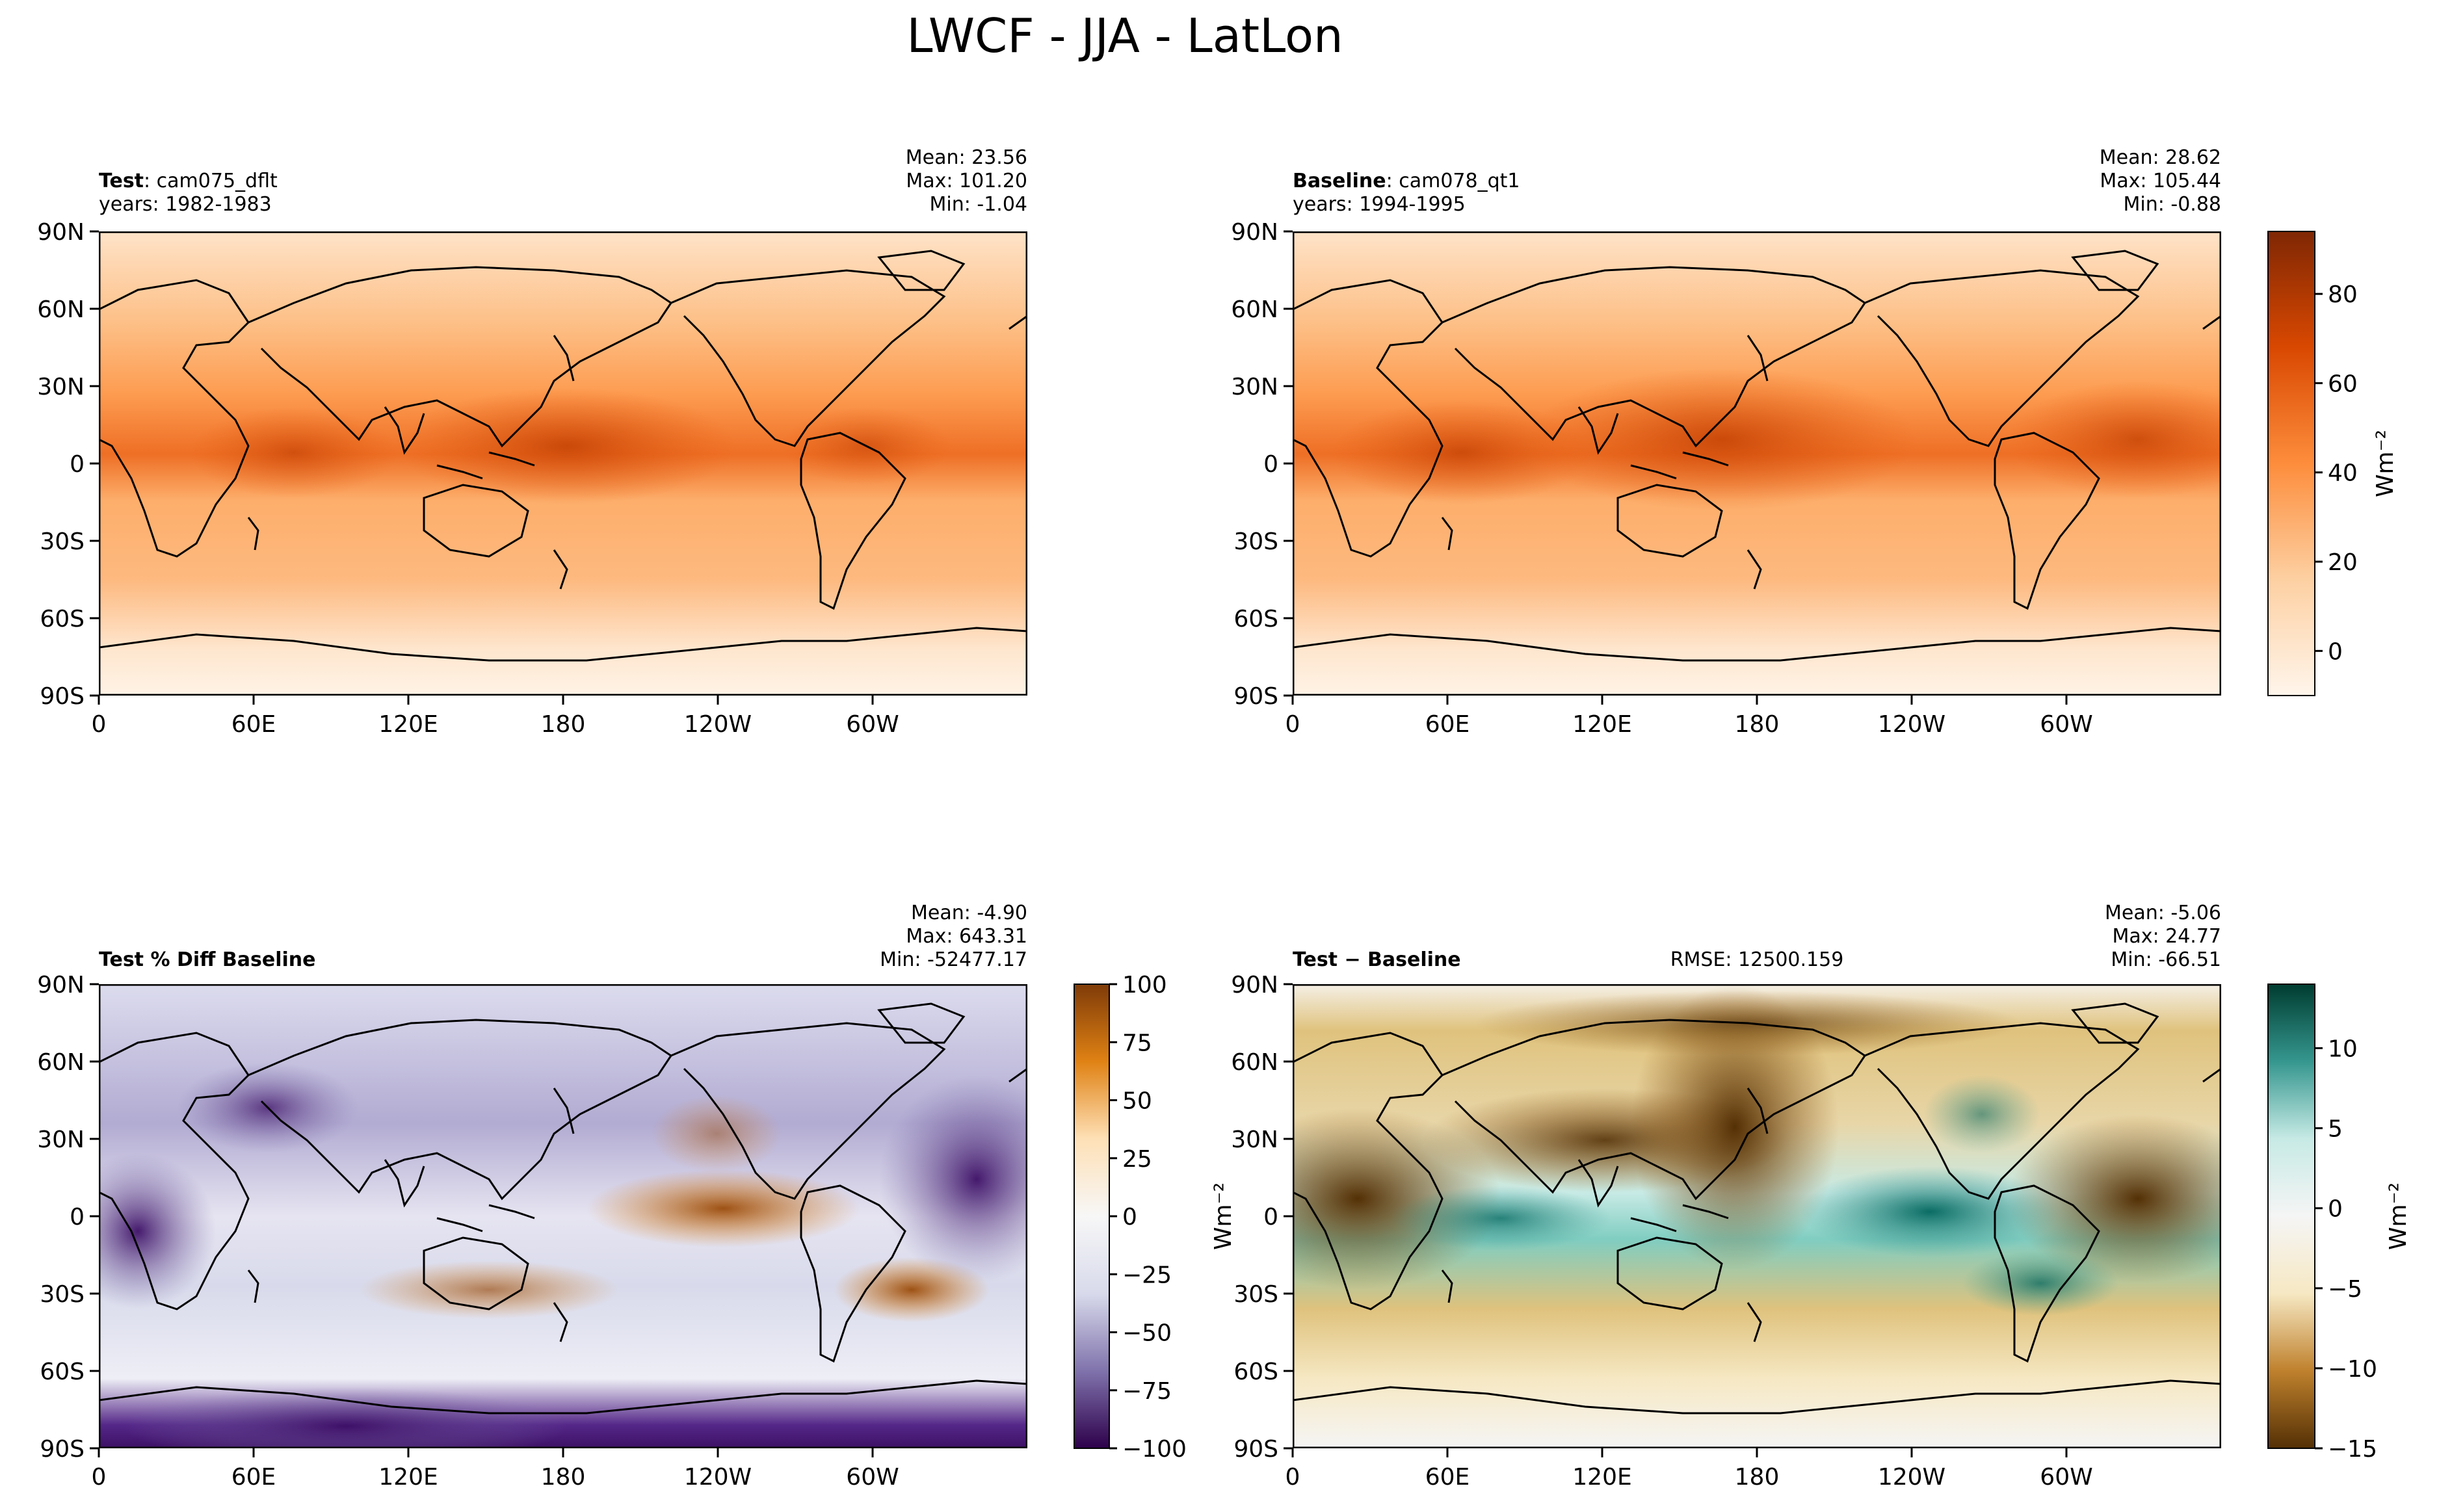 The image size is (2439, 1512). What do you see at coordinates (2343, 473) in the screenshot?
I see `colorbar-tick-label: 40` at bounding box center [2343, 473].